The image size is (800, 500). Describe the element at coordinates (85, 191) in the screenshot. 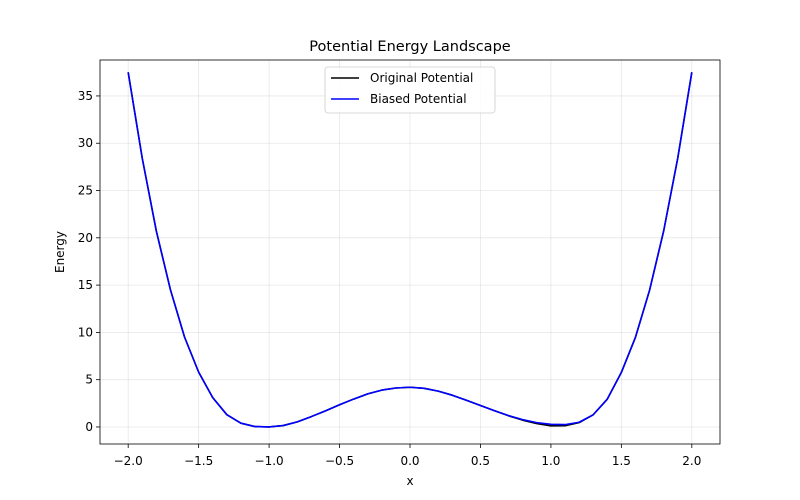

I see `y-tick-label: 25` at that location.